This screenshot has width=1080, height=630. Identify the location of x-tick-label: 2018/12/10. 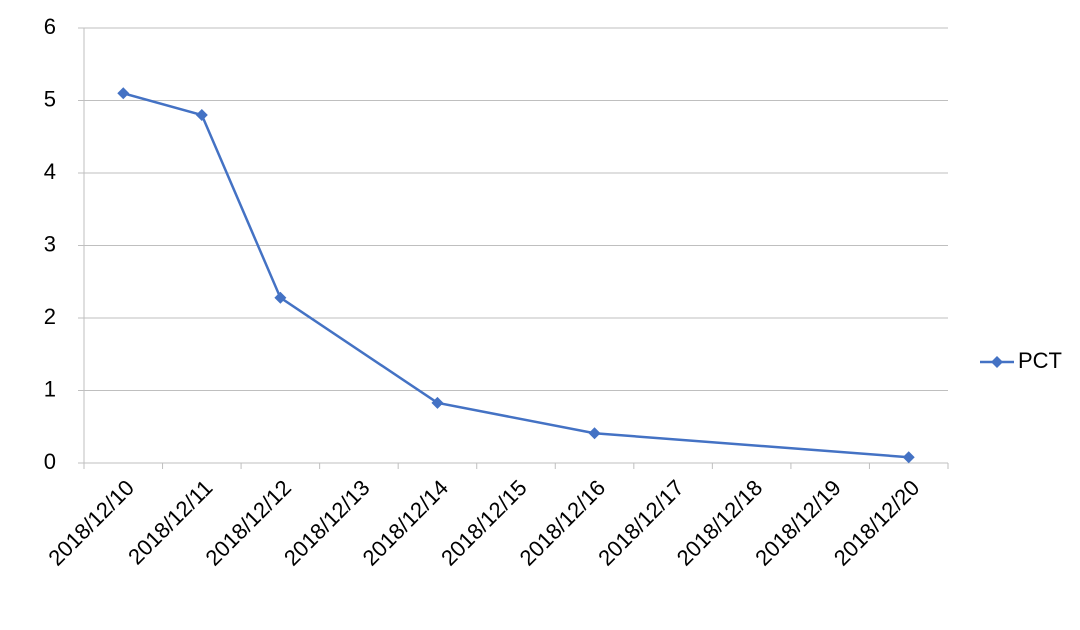
(91, 523).